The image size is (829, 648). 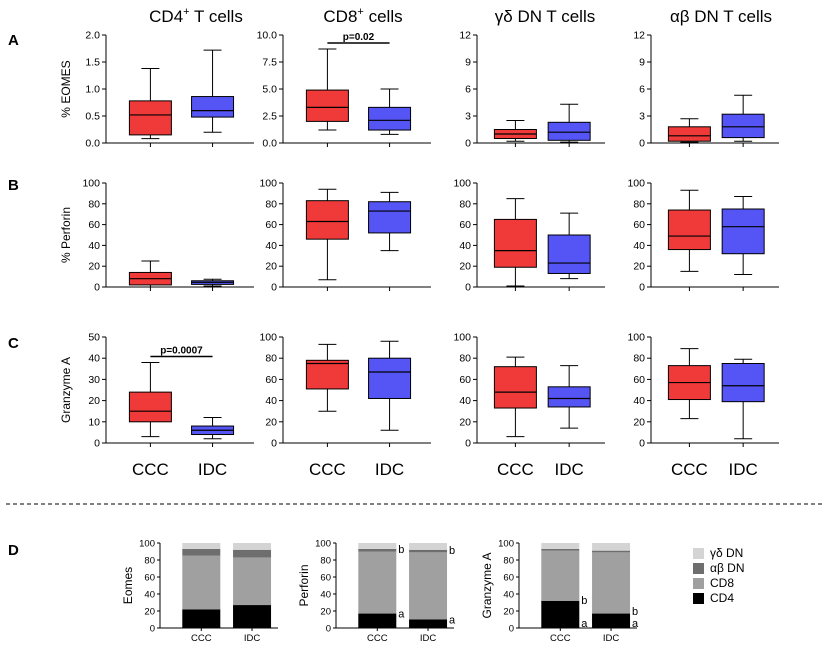 What do you see at coordinates (703, 405) in the screenshot?
I see `boxplot-panel-C4: 0 20 40 60 80 100 CCC IDC` at bounding box center [703, 405].